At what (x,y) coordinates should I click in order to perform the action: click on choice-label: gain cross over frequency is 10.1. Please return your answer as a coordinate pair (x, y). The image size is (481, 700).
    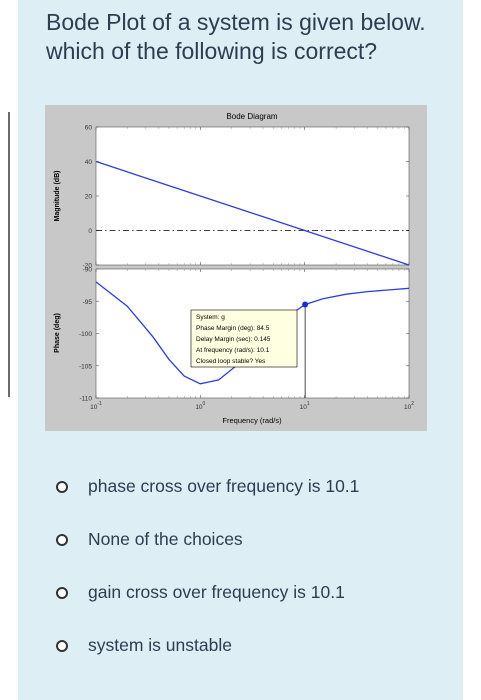
    Looking at the image, I should click on (216, 592).